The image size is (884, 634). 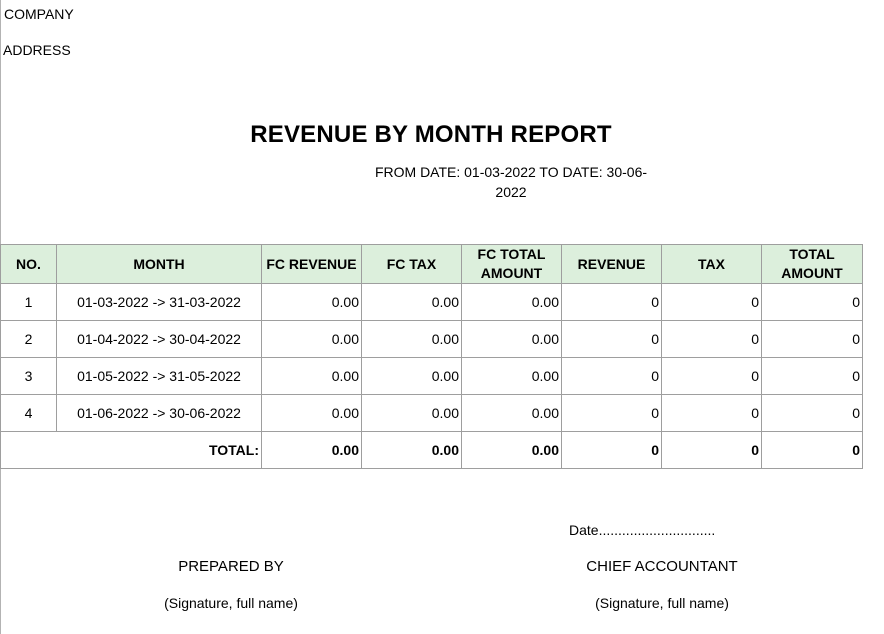 What do you see at coordinates (711, 450) in the screenshot?
I see `total-tax: 0` at bounding box center [711, 450].